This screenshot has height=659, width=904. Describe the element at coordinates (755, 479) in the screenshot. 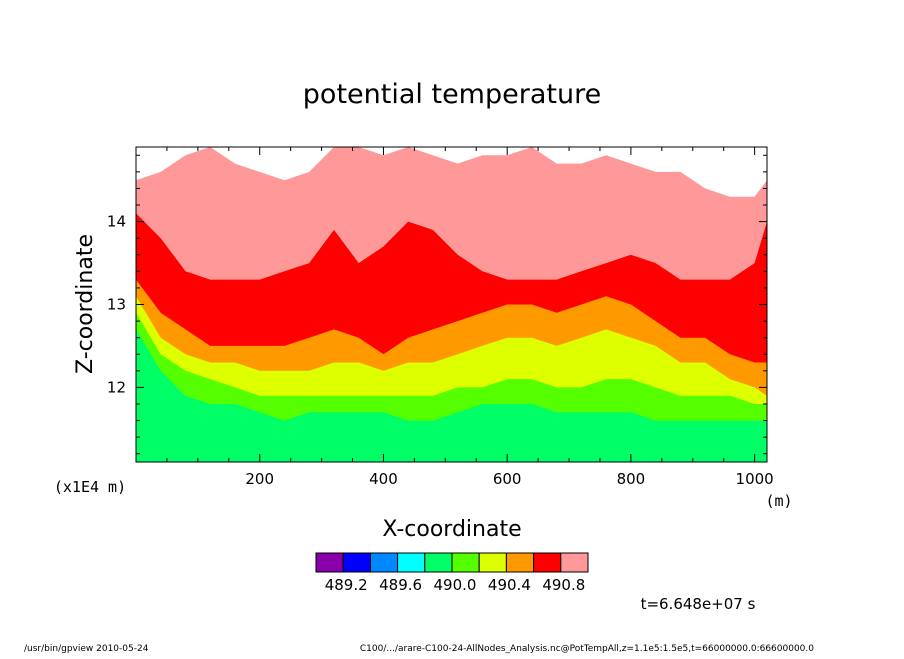

I see `x-tick-label: 1000` at that location.